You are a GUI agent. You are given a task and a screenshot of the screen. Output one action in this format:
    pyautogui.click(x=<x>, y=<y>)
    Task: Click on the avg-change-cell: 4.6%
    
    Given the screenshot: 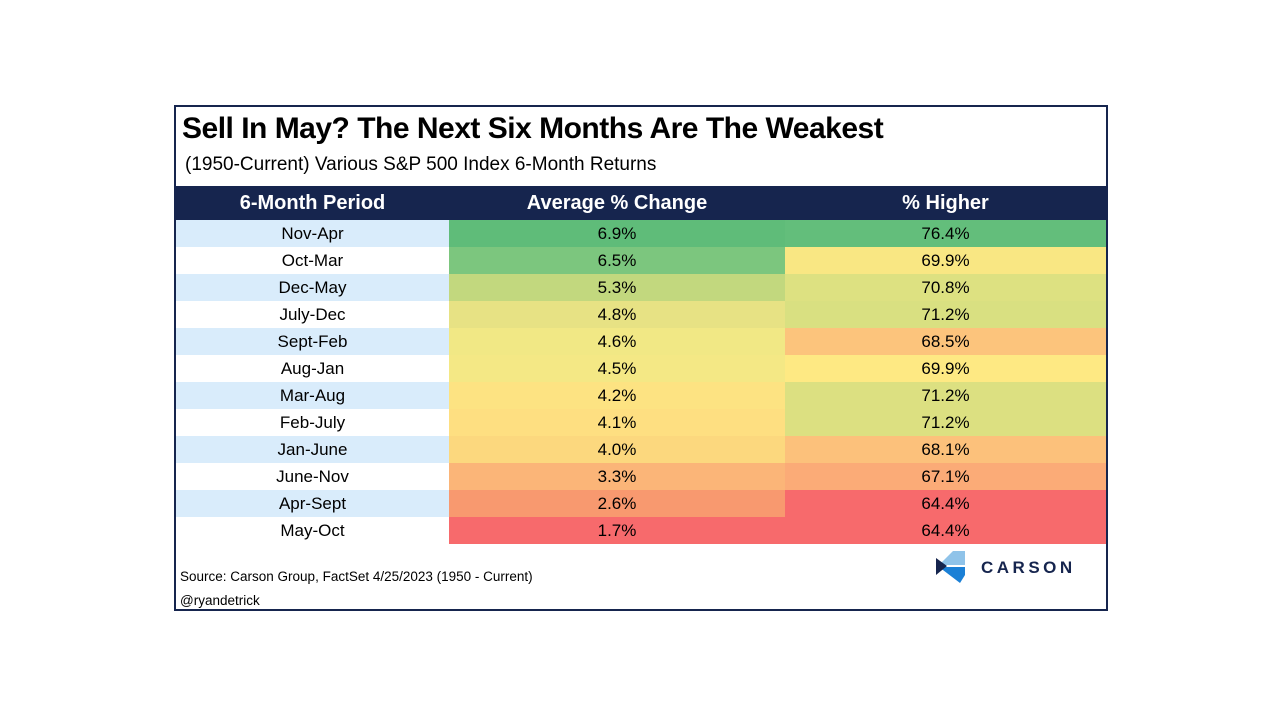 What is the action you would take?
    pyautogui.click(x=617, y=341)
    